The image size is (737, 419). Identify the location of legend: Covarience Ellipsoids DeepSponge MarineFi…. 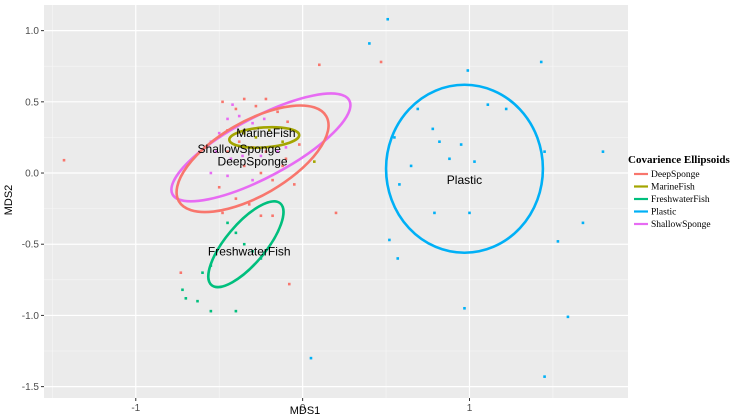
(679, 192).